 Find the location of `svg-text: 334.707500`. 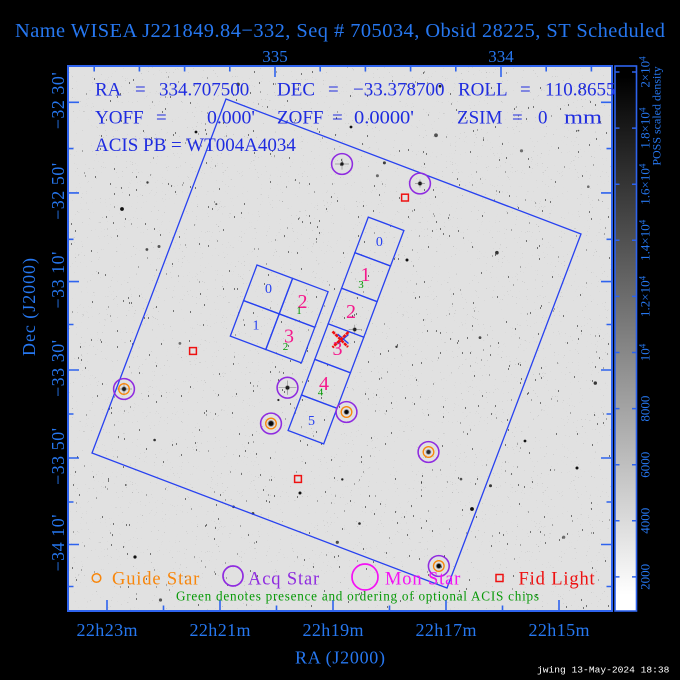

svg-text: 334.707500 is located at coordinates (204, 90).